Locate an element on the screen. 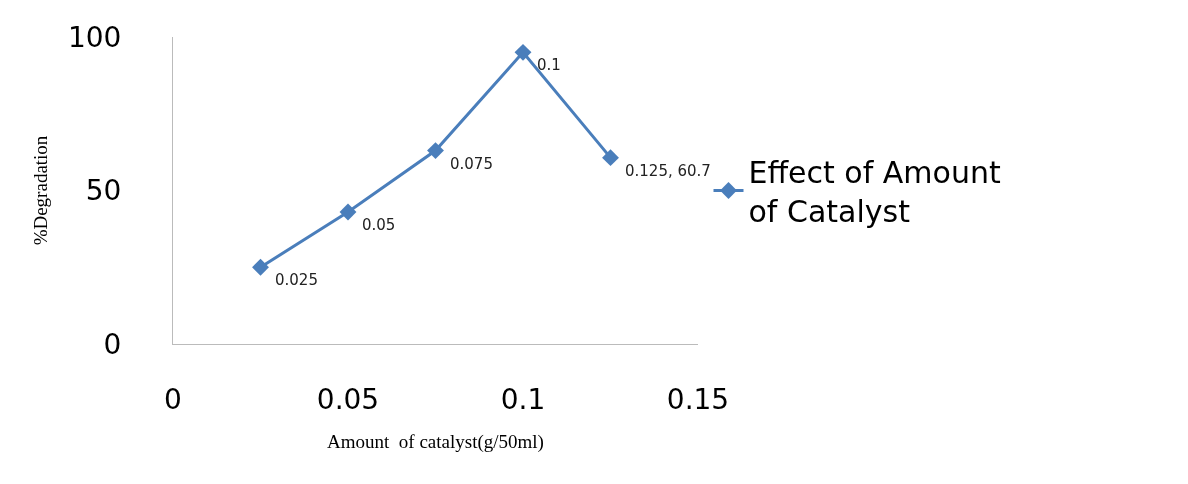 This screenshot has width=1188, height=484. x-tick-label: 0.15 is located at coordinates (698, 399).